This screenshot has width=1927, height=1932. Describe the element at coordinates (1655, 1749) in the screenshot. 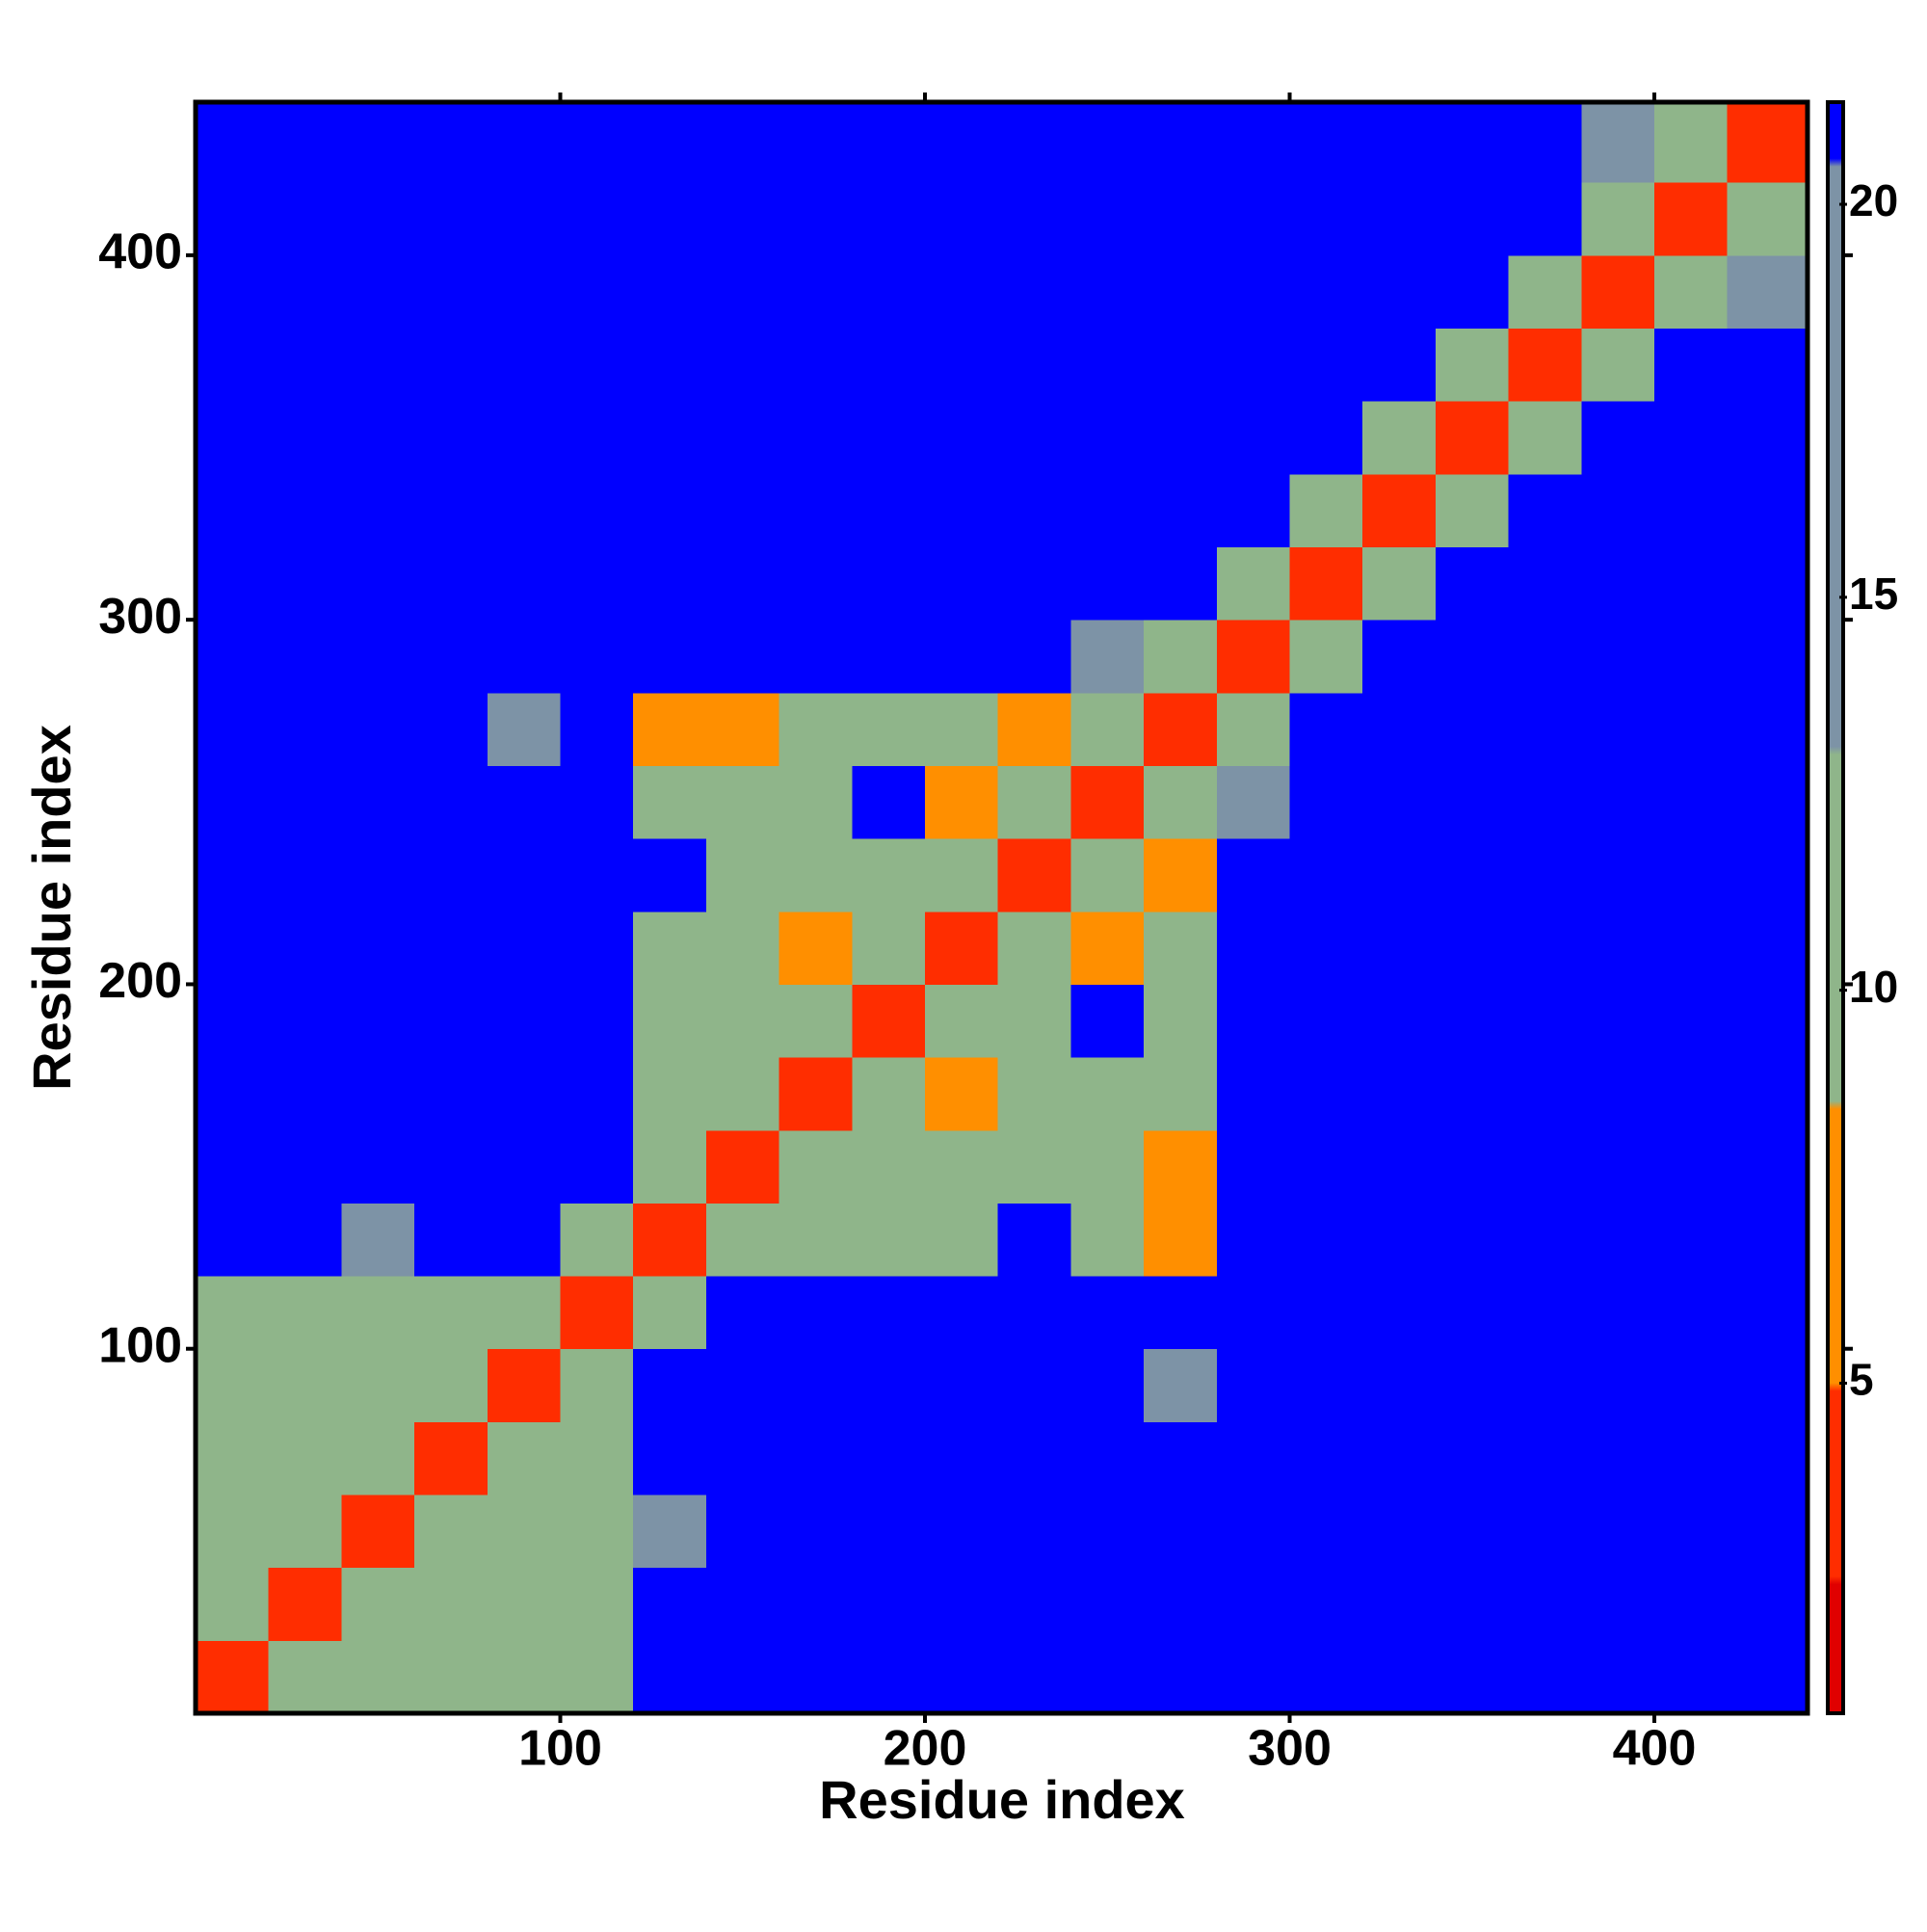

I see `x-tick-label: 400` at that location.